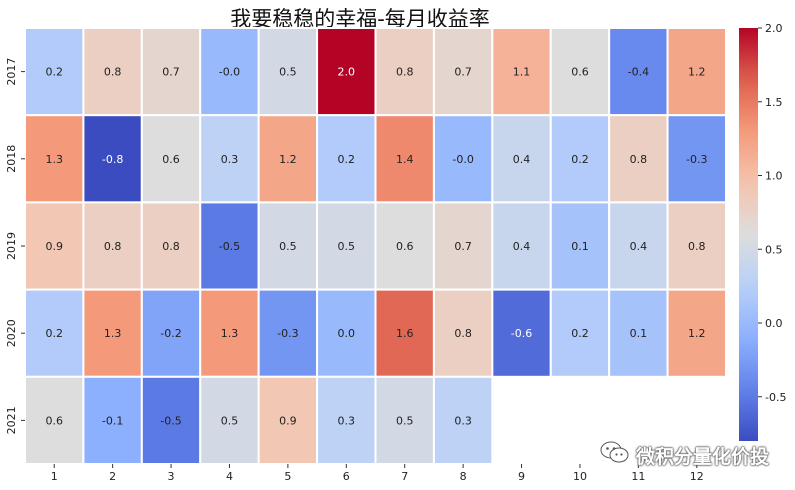  I want to click on colorbar-gradient, so click(748, 234).